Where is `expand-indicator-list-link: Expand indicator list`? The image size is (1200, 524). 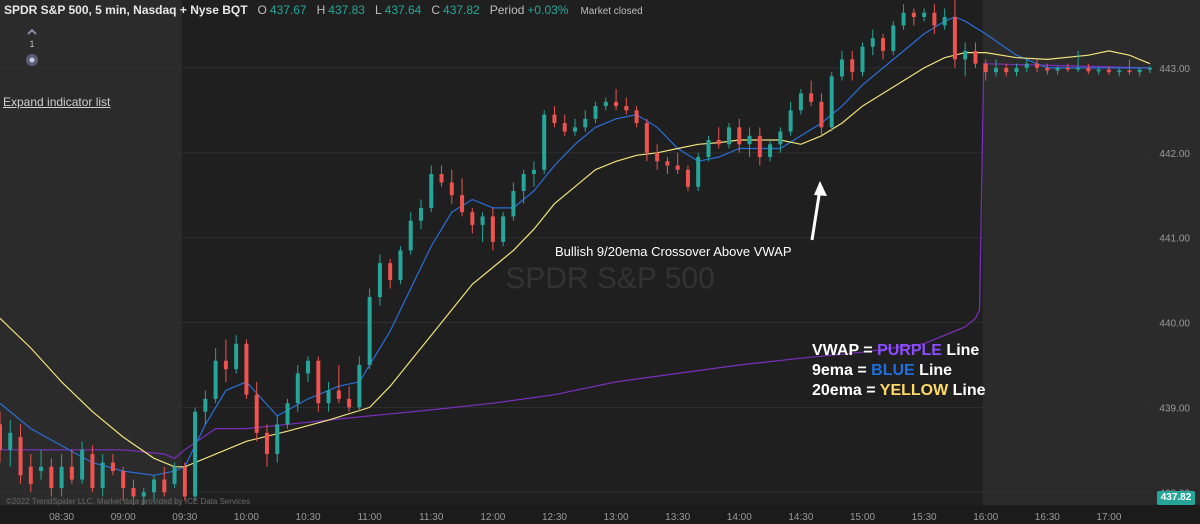 expand-indicator-list-link: Expand indicator list is located at coordinates (57, 102).